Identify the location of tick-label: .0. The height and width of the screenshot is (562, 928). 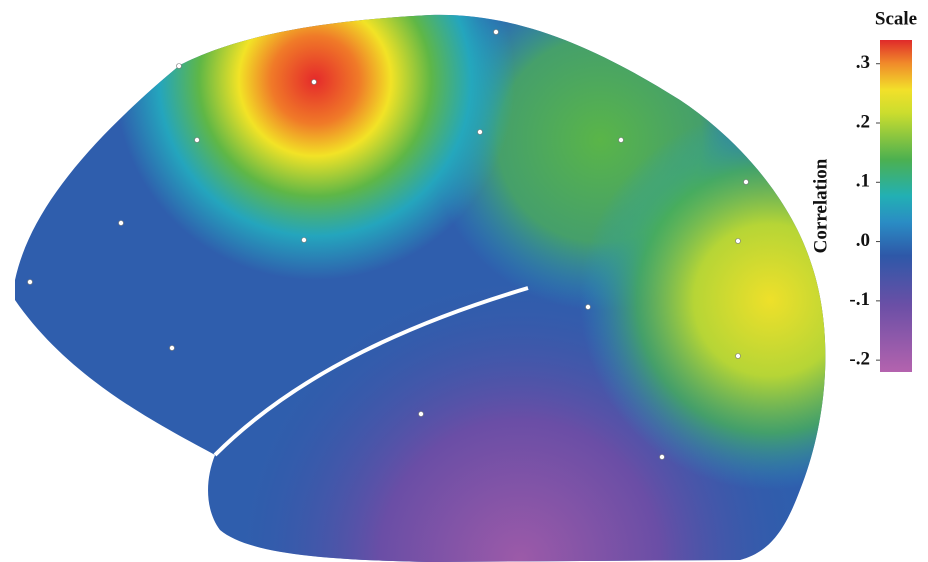
(863, 240).